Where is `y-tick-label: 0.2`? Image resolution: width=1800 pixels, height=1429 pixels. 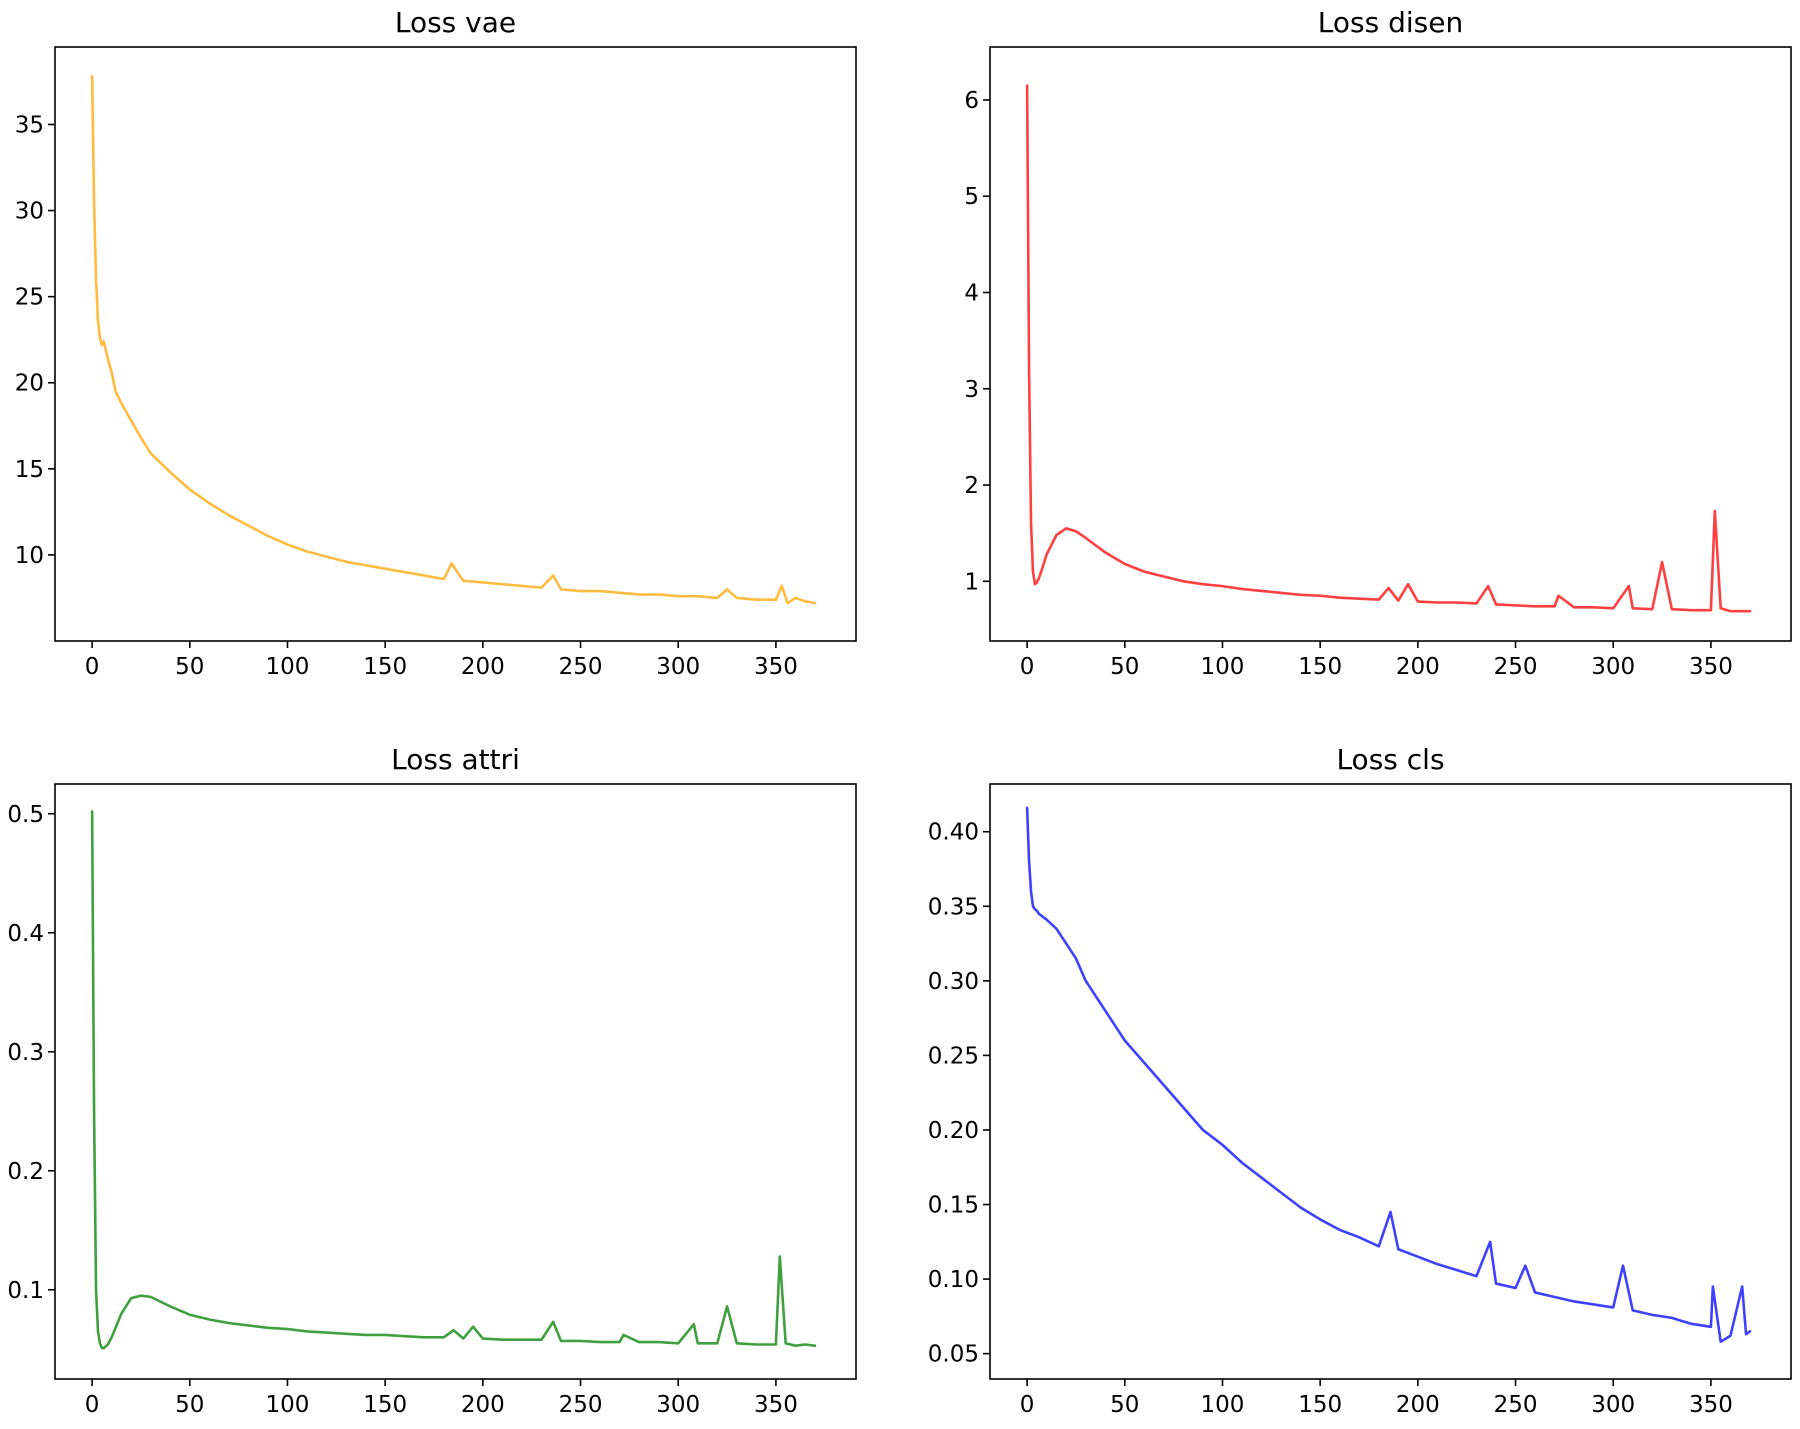 y-tick-label: 0.2 is located at coordinates (25, 1172).